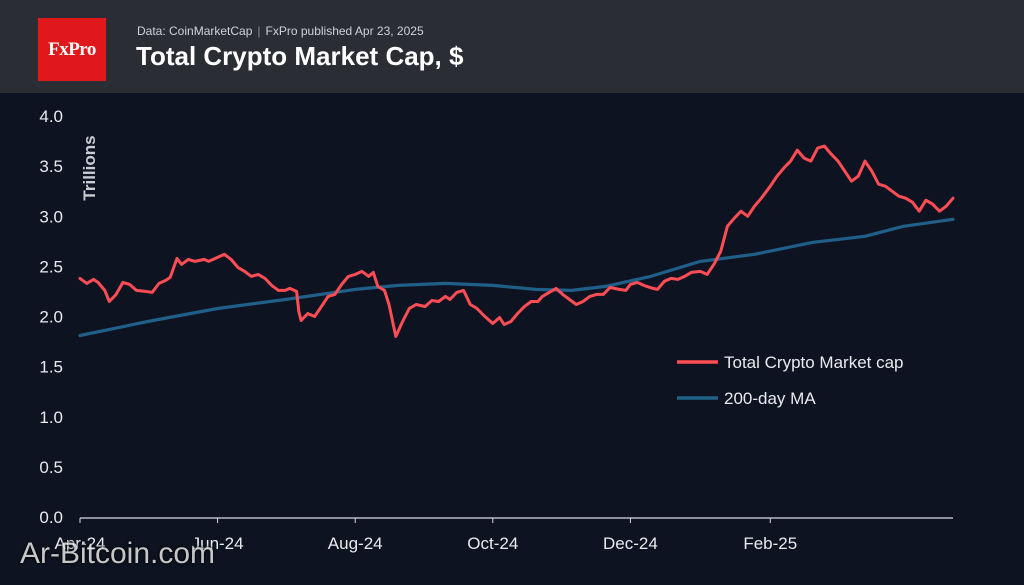  What do you see at coordinates (51, 116) in the screenshot?
I see `y-tick-label: 4.0` at bounding box center [51, 116].